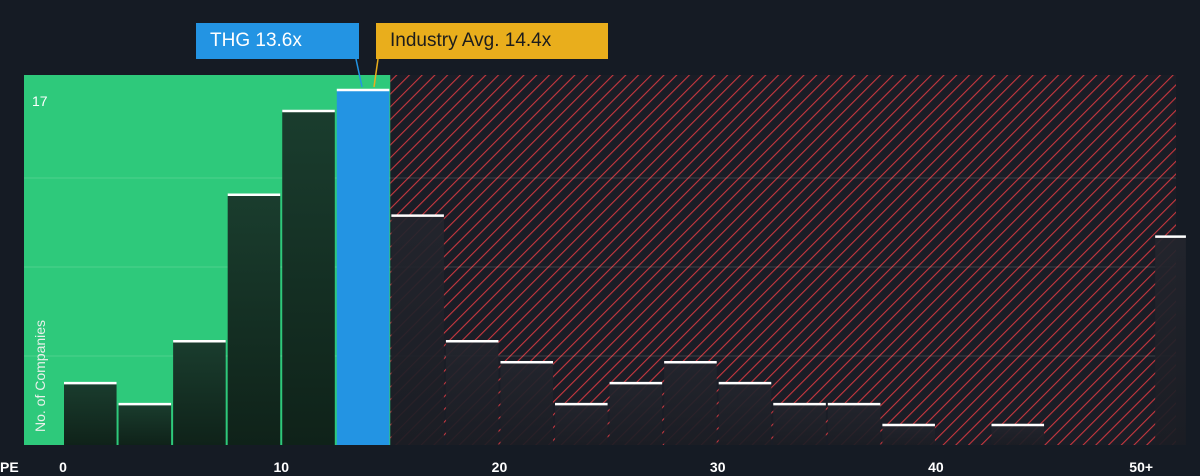 Image resolution: width=1200 pixels, height=476 pixels. I want to click on company-bar, so click(363, 267).